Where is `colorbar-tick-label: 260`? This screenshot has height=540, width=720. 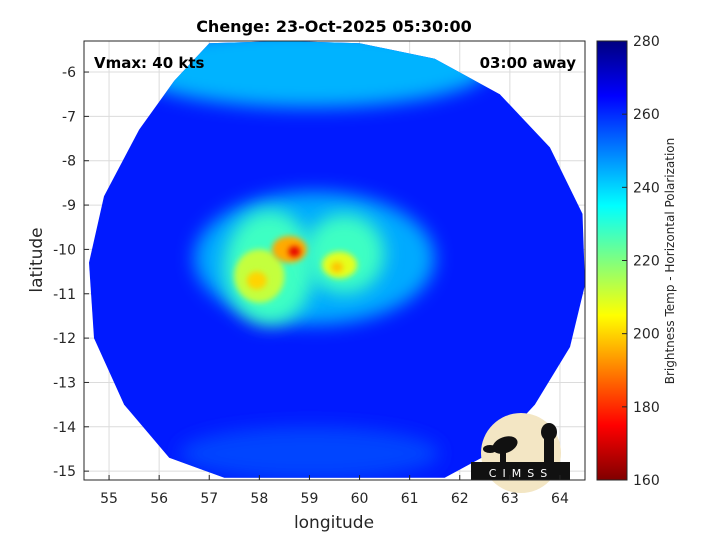
colorbar-tick-label: 260 is located at coordinates (646, 115).